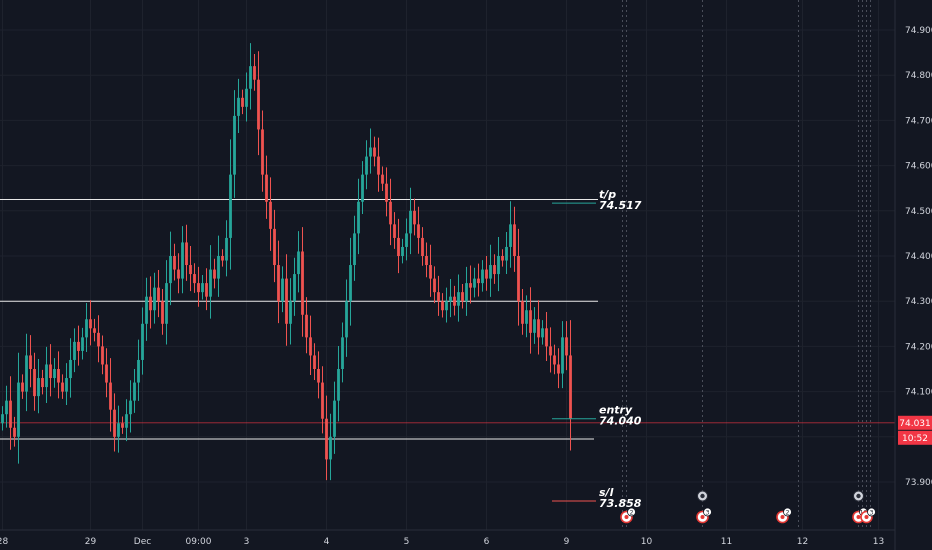  What do you see at coordinates (620, 205) in the screenshot?
I see `annotation-value: 74.517` at bounding box center [620, 205].